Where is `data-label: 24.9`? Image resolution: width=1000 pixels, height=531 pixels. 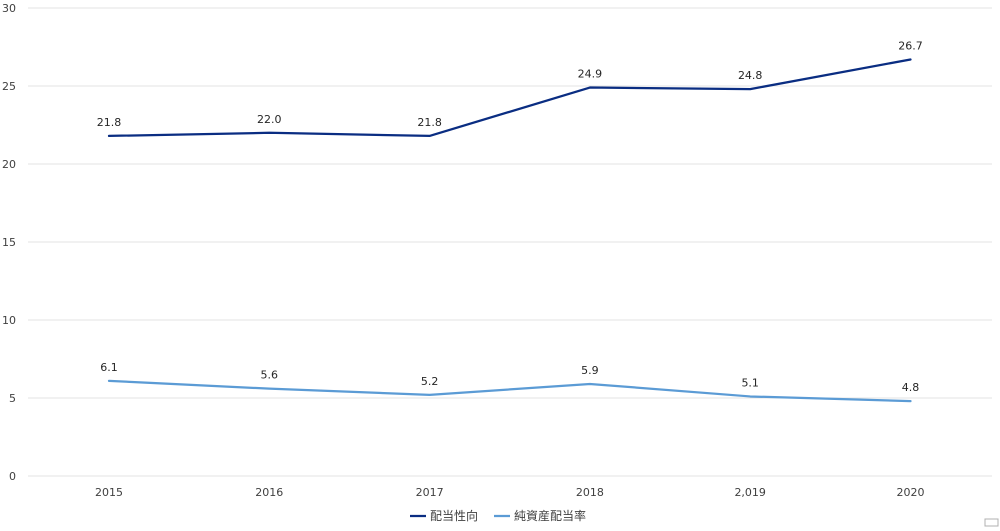 data-label: 24.9 is located at coordinates (590, 74).